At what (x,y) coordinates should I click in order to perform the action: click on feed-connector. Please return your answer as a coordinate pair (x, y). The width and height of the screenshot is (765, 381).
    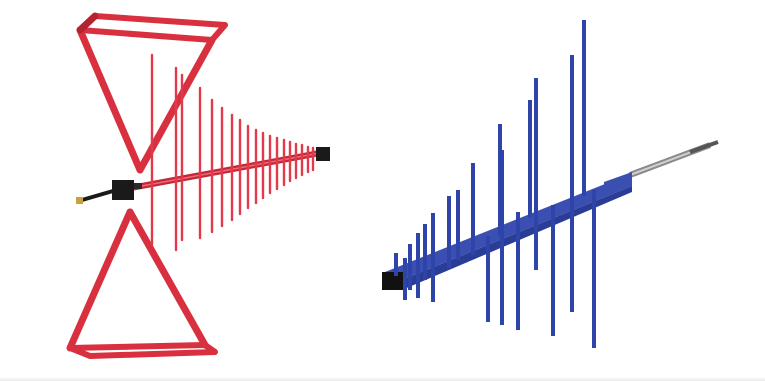
    Looking at the image, I should click on (203, 175).